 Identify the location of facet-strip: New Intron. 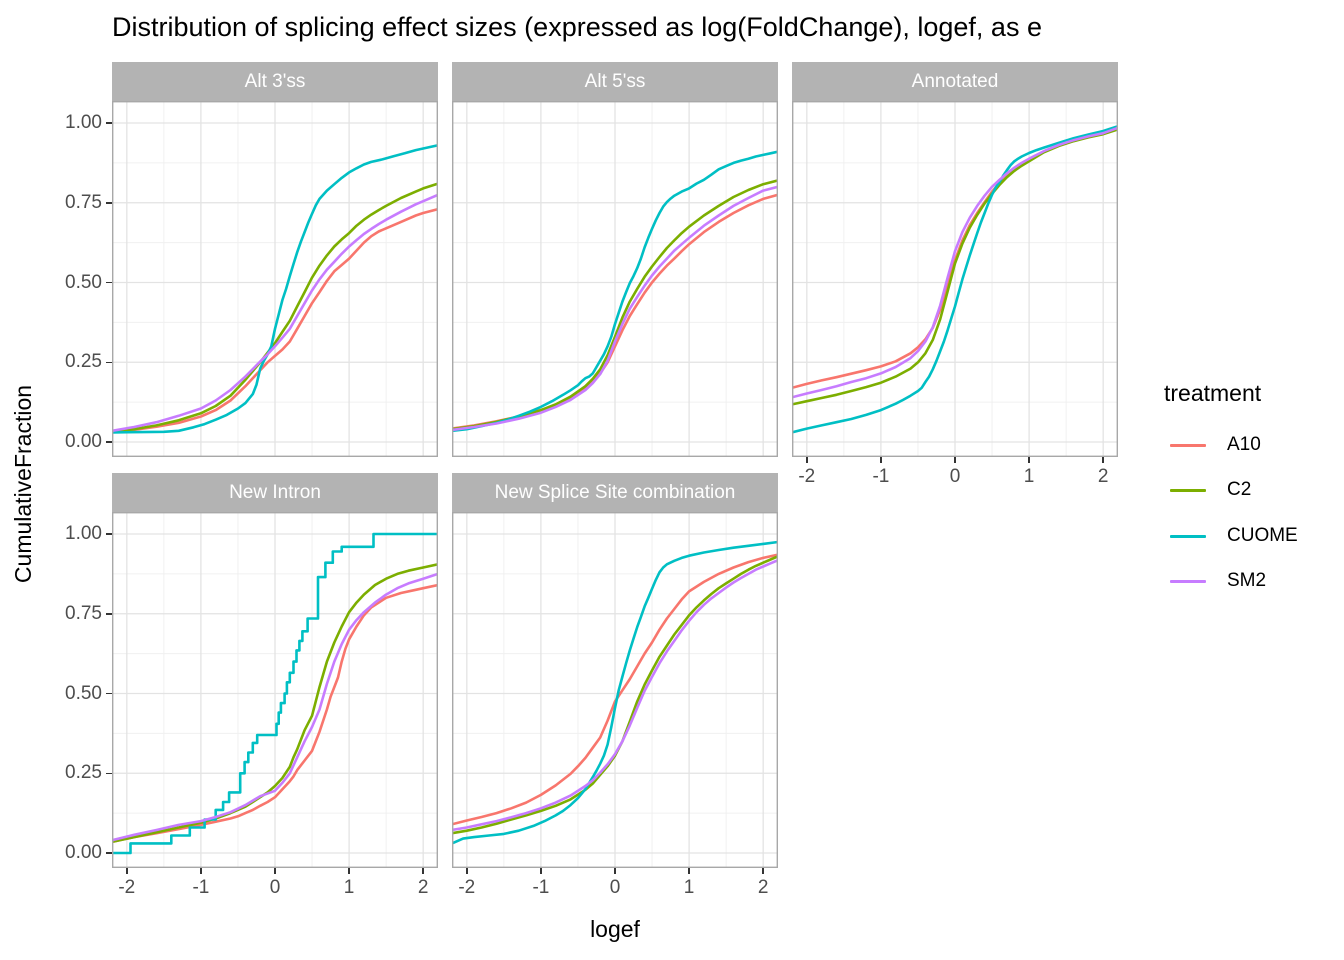
(275, 492).